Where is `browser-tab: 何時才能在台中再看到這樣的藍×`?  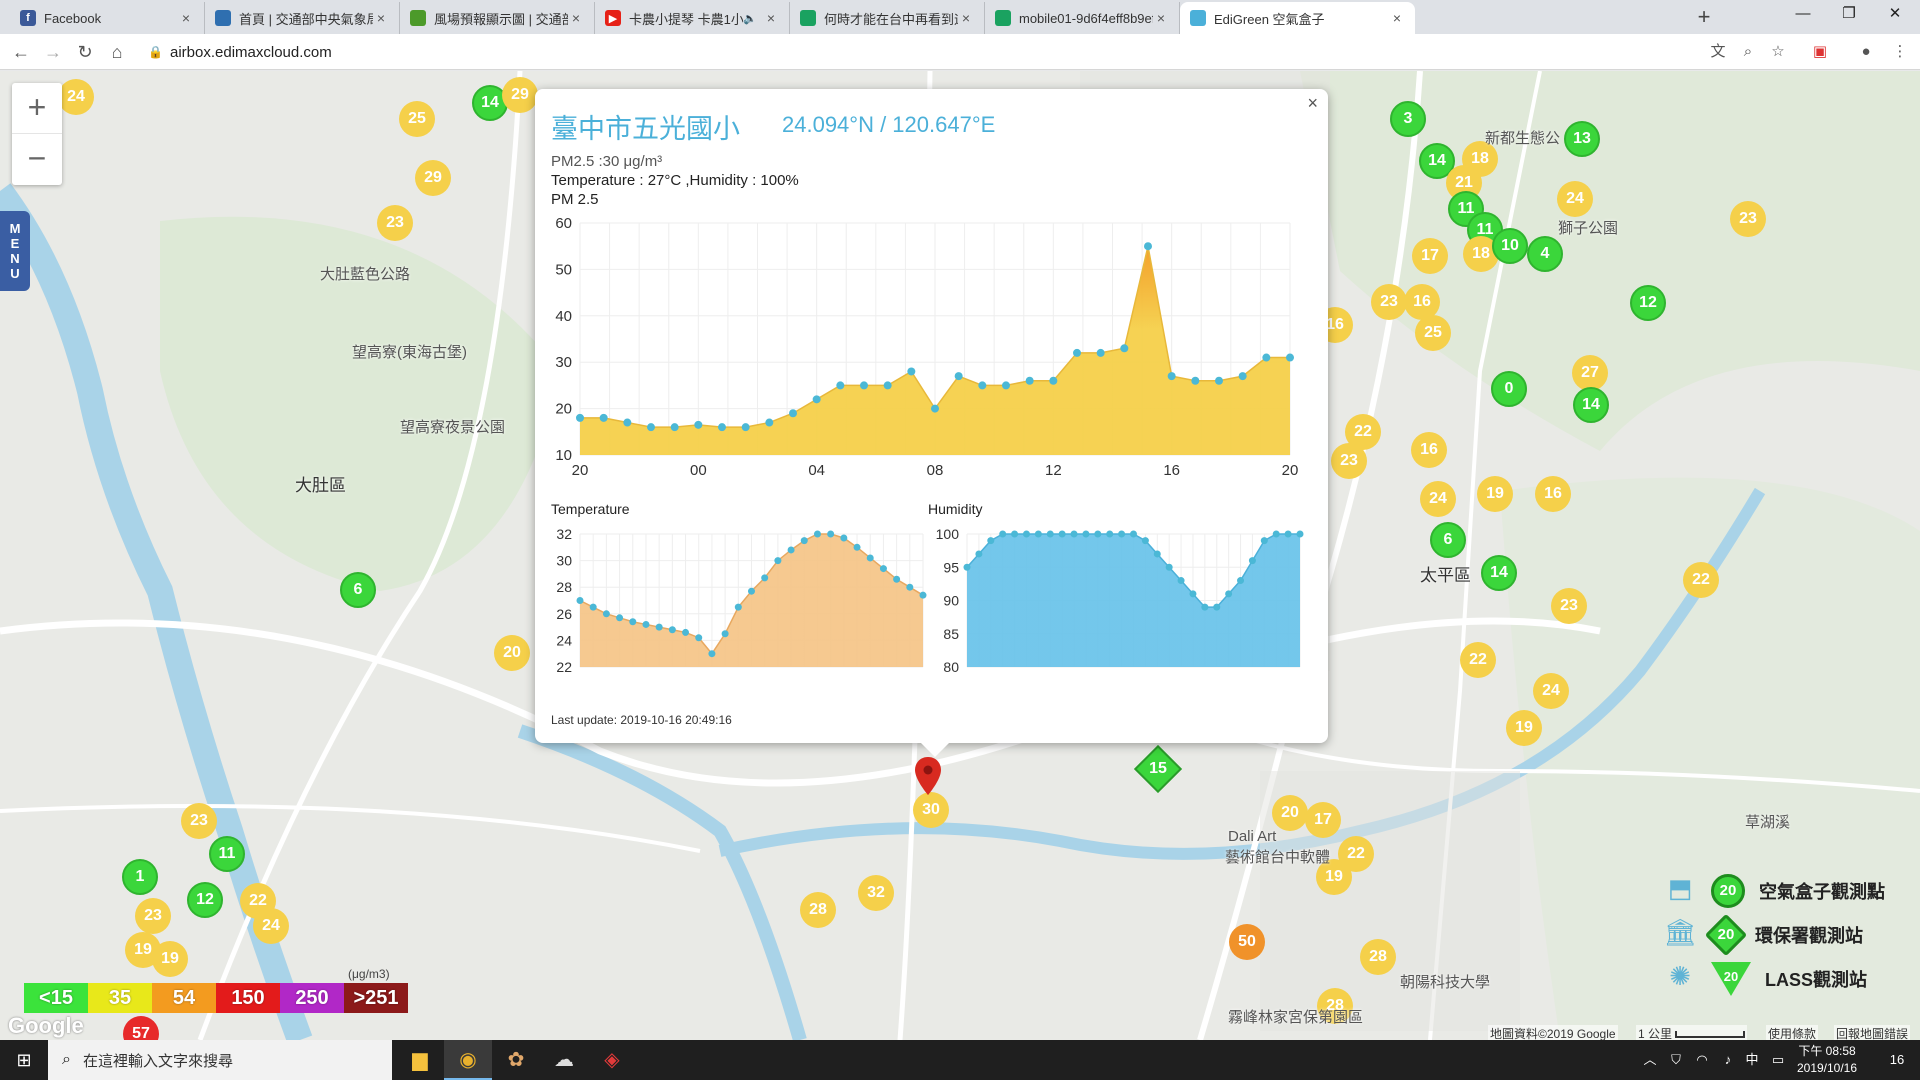 browser-tab: 何時才能在台中再看到這樣的藍× is located at coordinates (887, 18).